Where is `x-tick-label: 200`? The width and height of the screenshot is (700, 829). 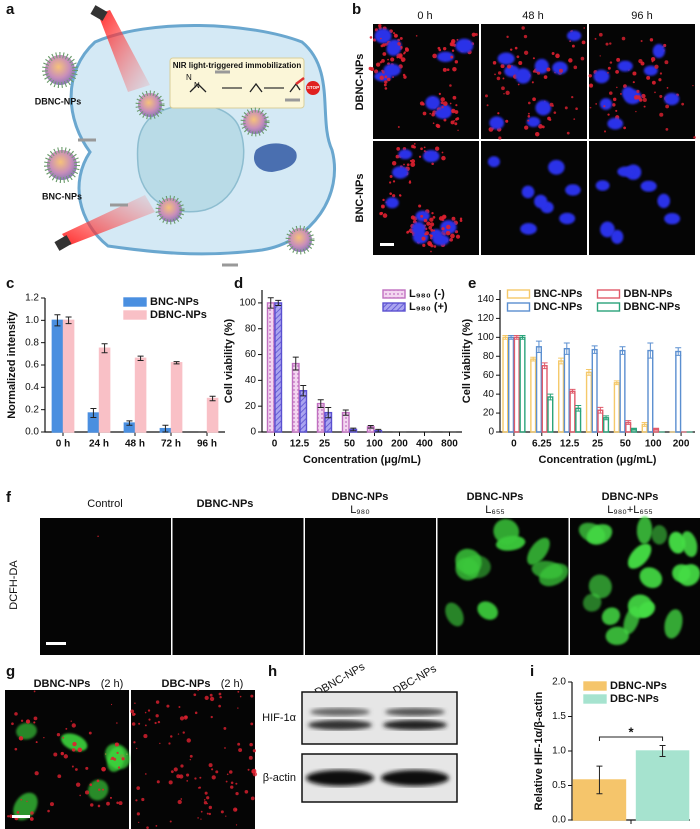 x-tick-label: 200 is located at coordinates (681, 444).